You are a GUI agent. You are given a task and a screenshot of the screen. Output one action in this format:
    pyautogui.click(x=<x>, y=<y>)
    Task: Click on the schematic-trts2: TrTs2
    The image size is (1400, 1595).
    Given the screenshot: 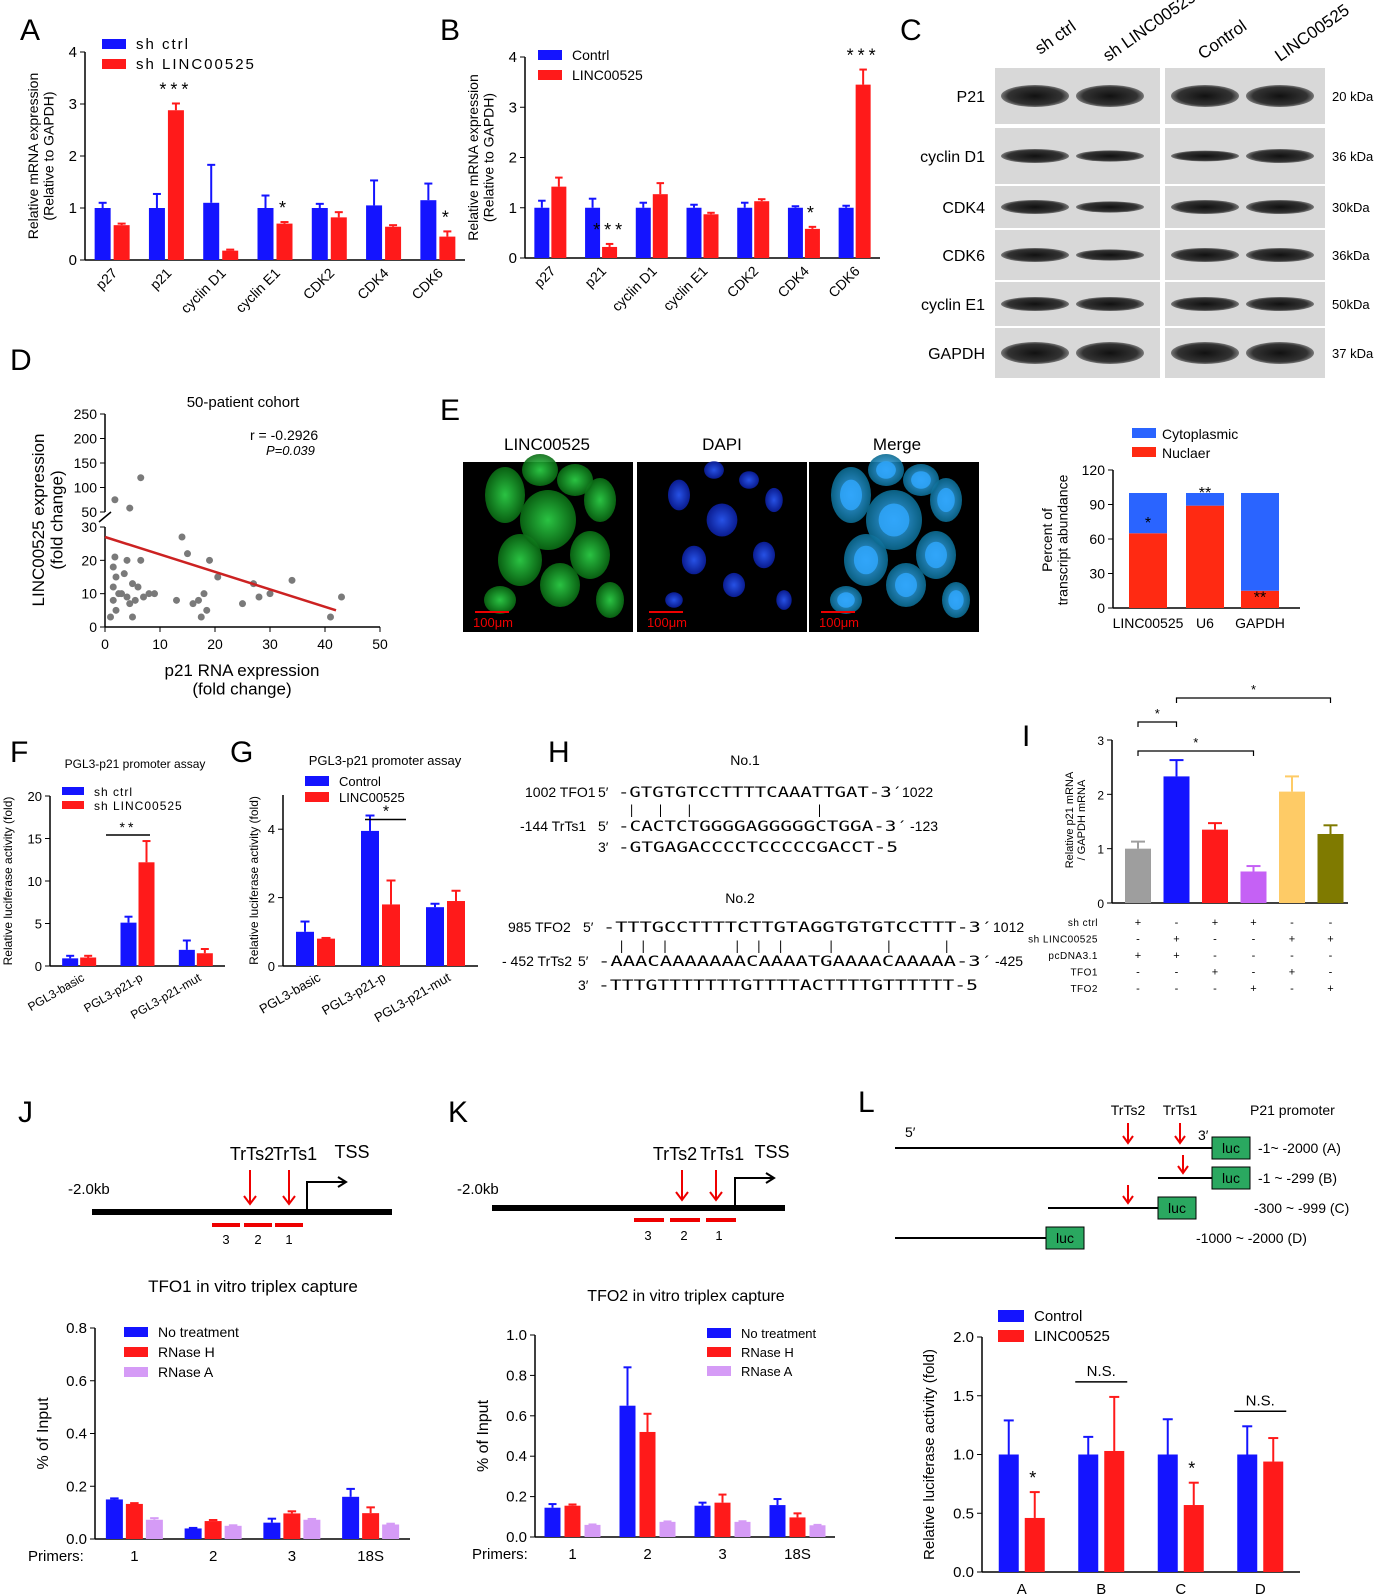 What is the action you would take?
    pyautogui.click(x=252, y=1154)
    